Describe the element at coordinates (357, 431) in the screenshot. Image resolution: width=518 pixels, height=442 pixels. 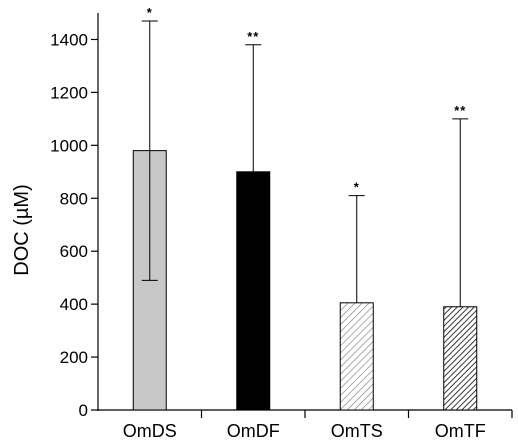
I see `x-tick-label: OmTS` at that location.